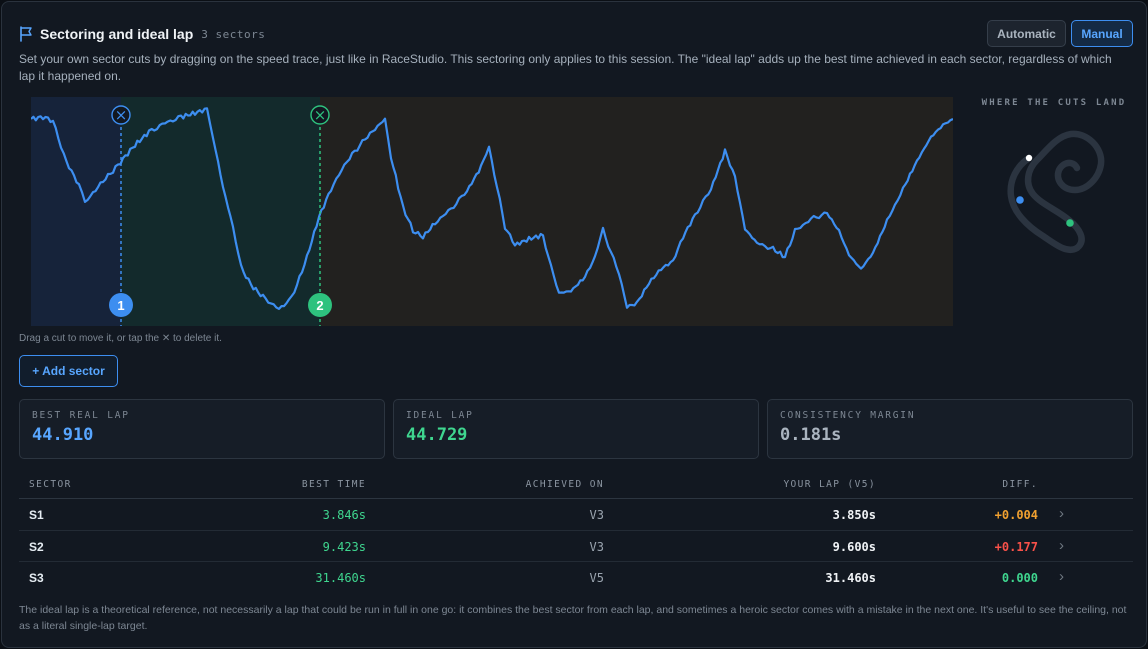 This screenshot has height=649, width=1148. Describe the element at coordinates (440, 415) in the screenshot. I see `ideal-lap-label: IDEAL LAP` at that location.